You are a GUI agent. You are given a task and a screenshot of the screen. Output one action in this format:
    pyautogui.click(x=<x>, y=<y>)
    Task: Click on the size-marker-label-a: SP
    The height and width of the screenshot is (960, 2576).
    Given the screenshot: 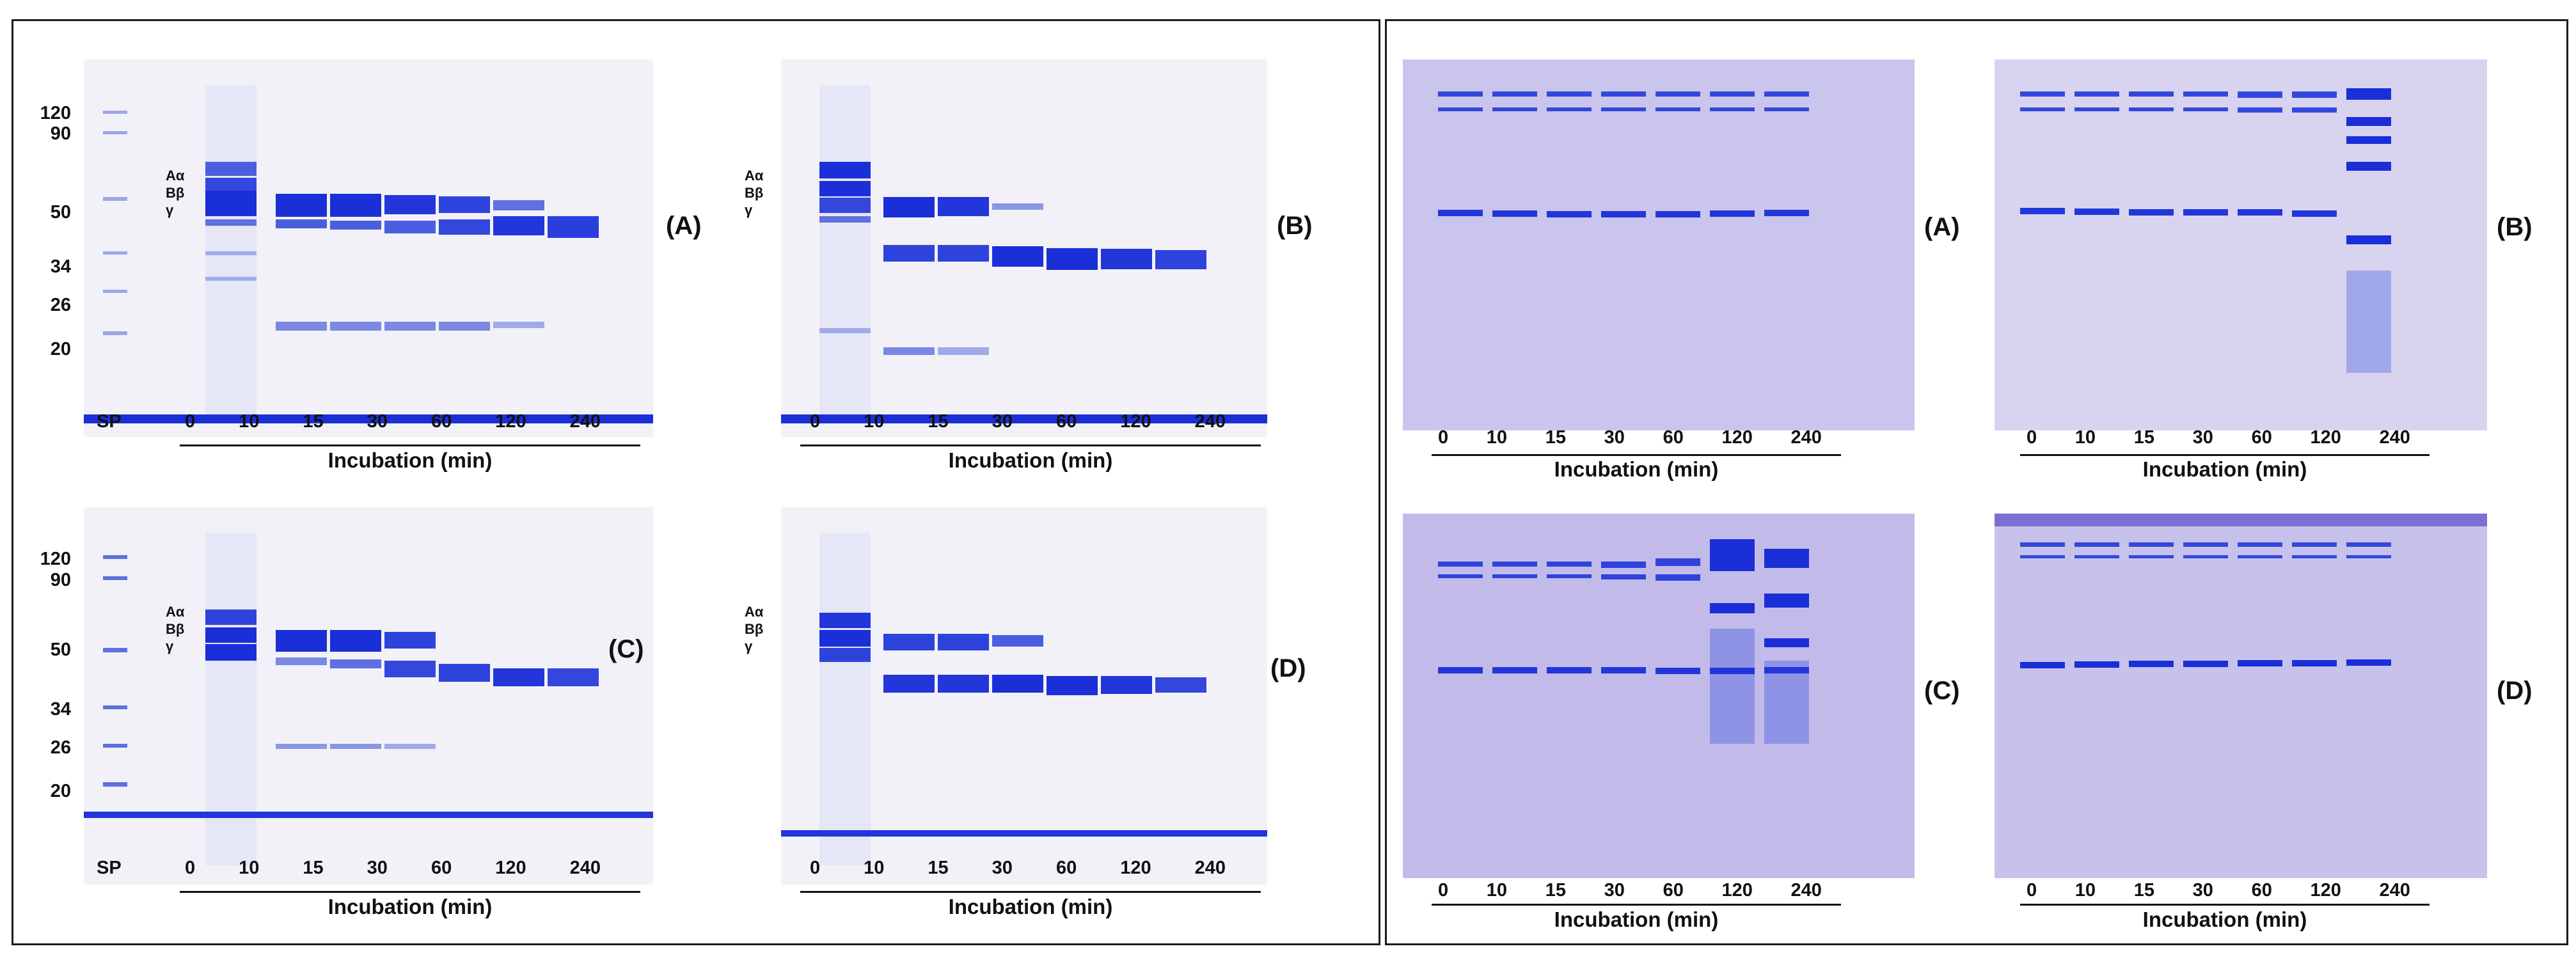 What is the action you would take?
    pyautogui.click(x=109, y=421)
    